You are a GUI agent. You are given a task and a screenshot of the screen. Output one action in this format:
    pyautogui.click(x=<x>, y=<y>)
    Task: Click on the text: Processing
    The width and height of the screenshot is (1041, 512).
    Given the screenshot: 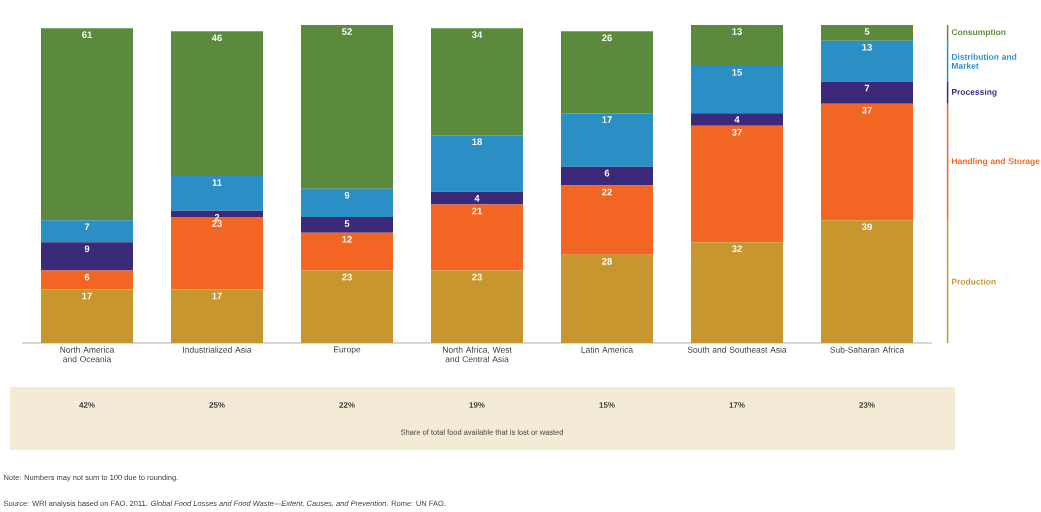 What is the action you would take?
    pyautogui.click(x=974, y=92)
    